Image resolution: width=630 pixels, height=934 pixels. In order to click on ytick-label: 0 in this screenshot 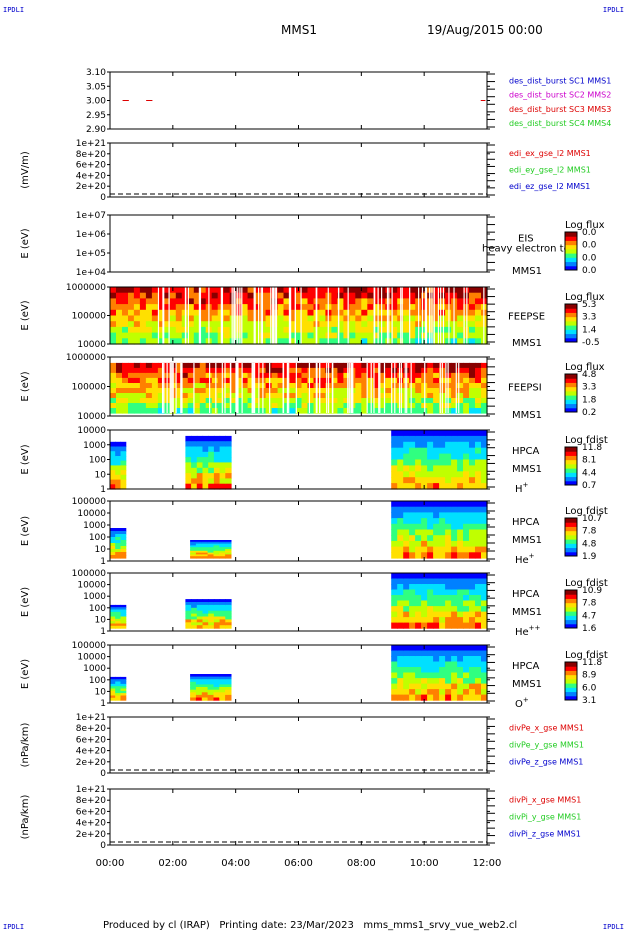, I will do `click(103, 846)`.